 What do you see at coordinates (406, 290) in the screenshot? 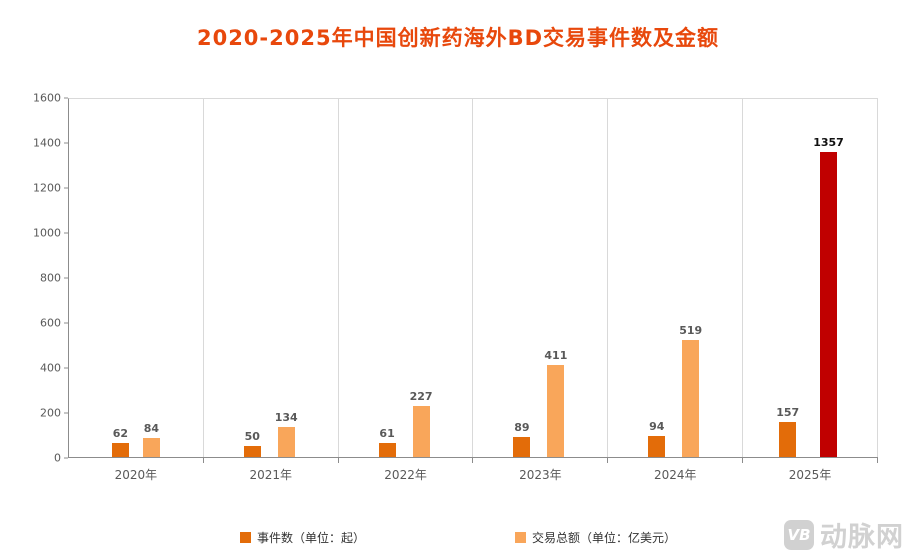
I see `category-column: 61 227 2022年` at bounding box center [406, 290].